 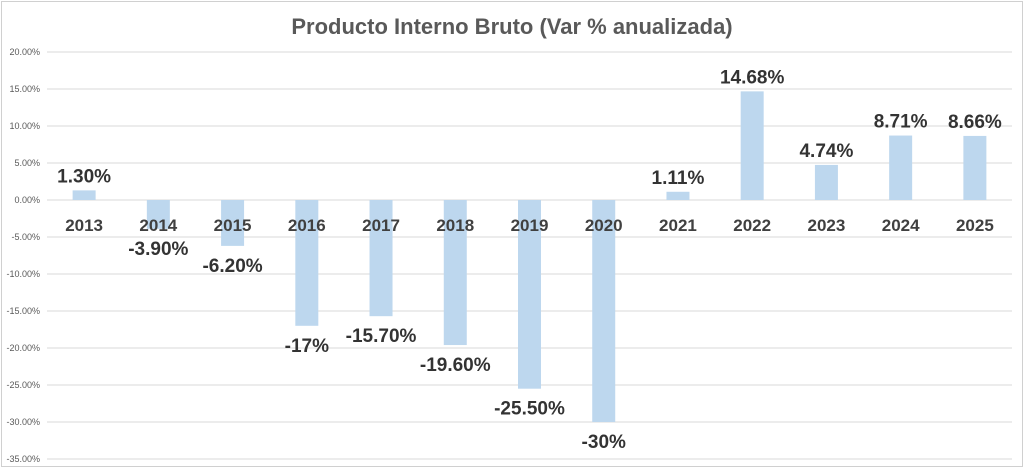 I want to click on data-label: 8.71%, so click(x=901, y=122).